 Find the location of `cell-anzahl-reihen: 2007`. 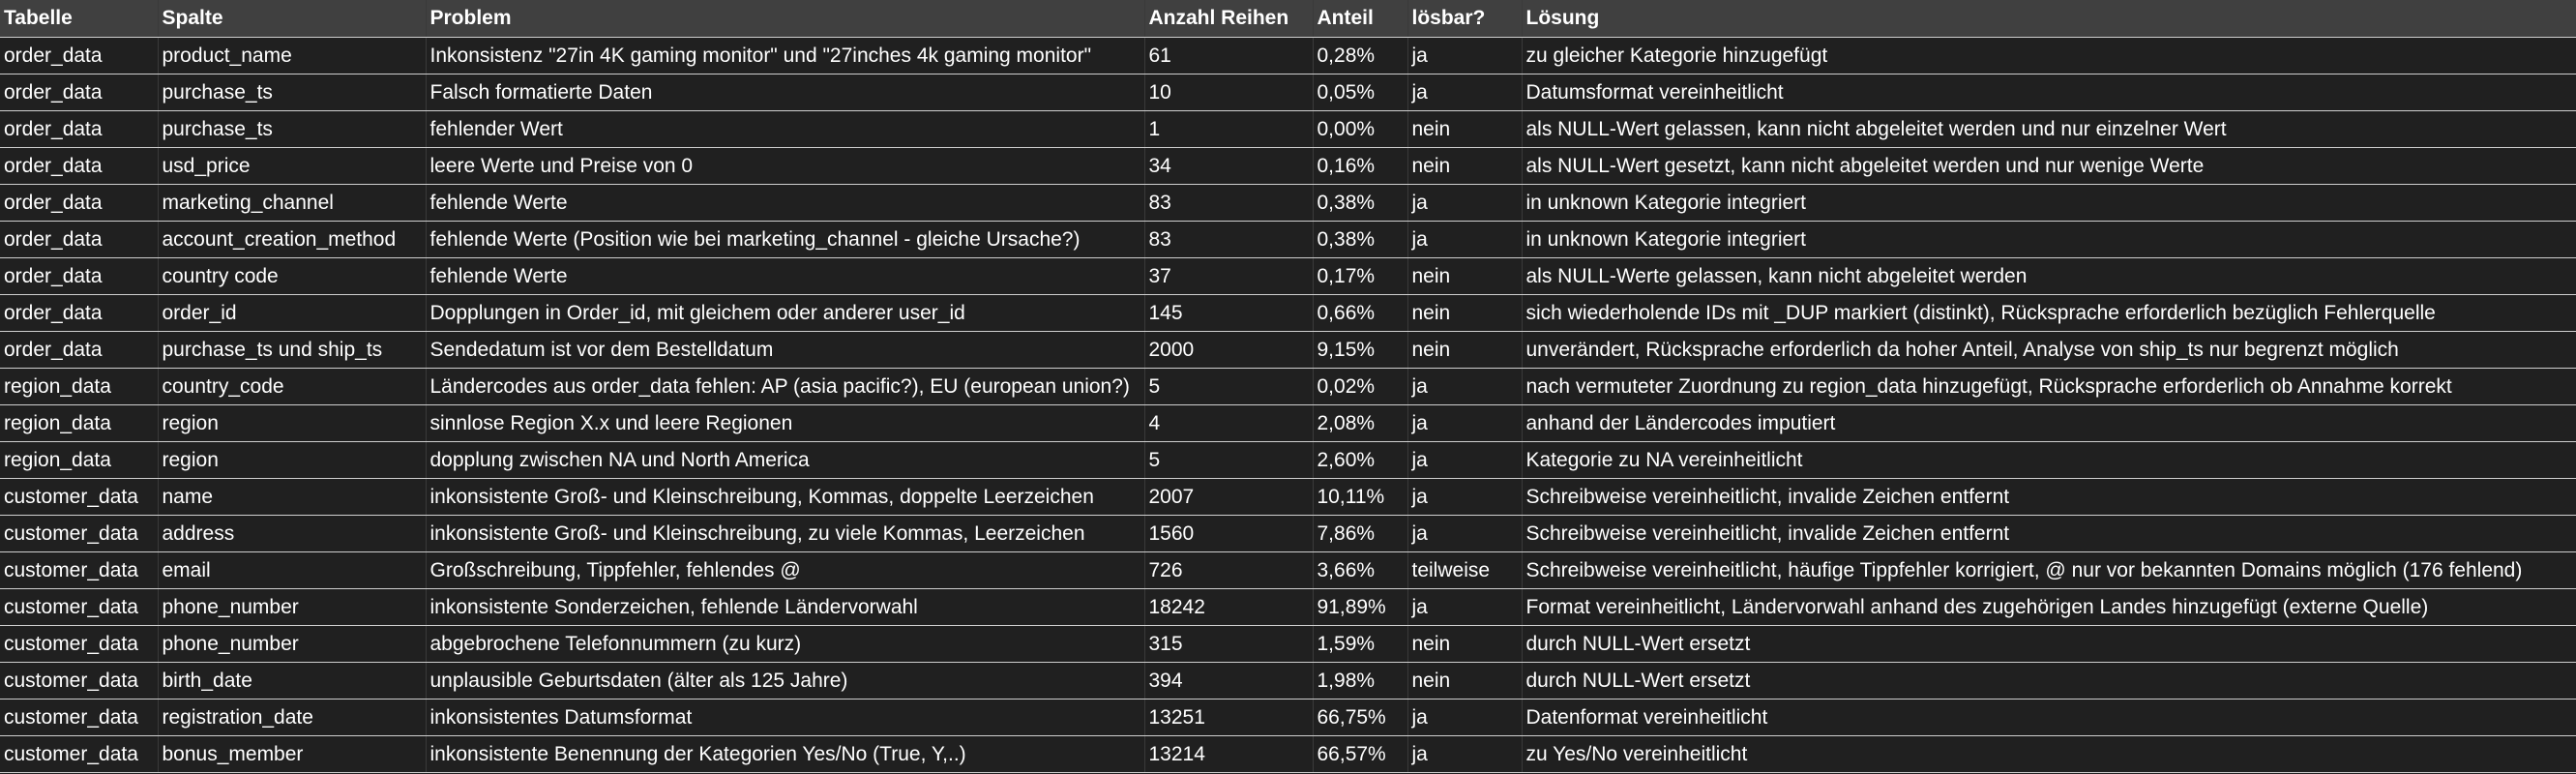

cell-anzahl-reihen: 2007 is located at coordinates (1229, 497).